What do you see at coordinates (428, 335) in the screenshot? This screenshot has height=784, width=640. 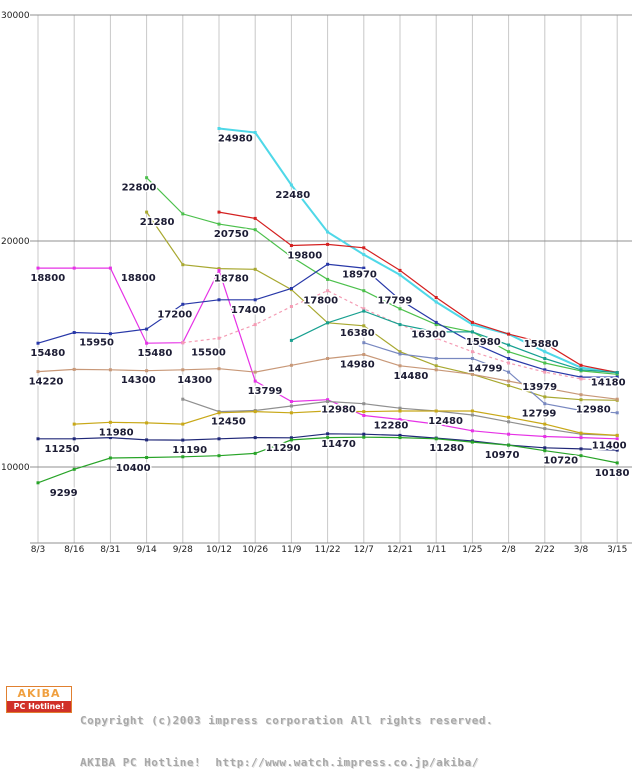 I see `price-label: 16300` at bounding box center [428, 335].